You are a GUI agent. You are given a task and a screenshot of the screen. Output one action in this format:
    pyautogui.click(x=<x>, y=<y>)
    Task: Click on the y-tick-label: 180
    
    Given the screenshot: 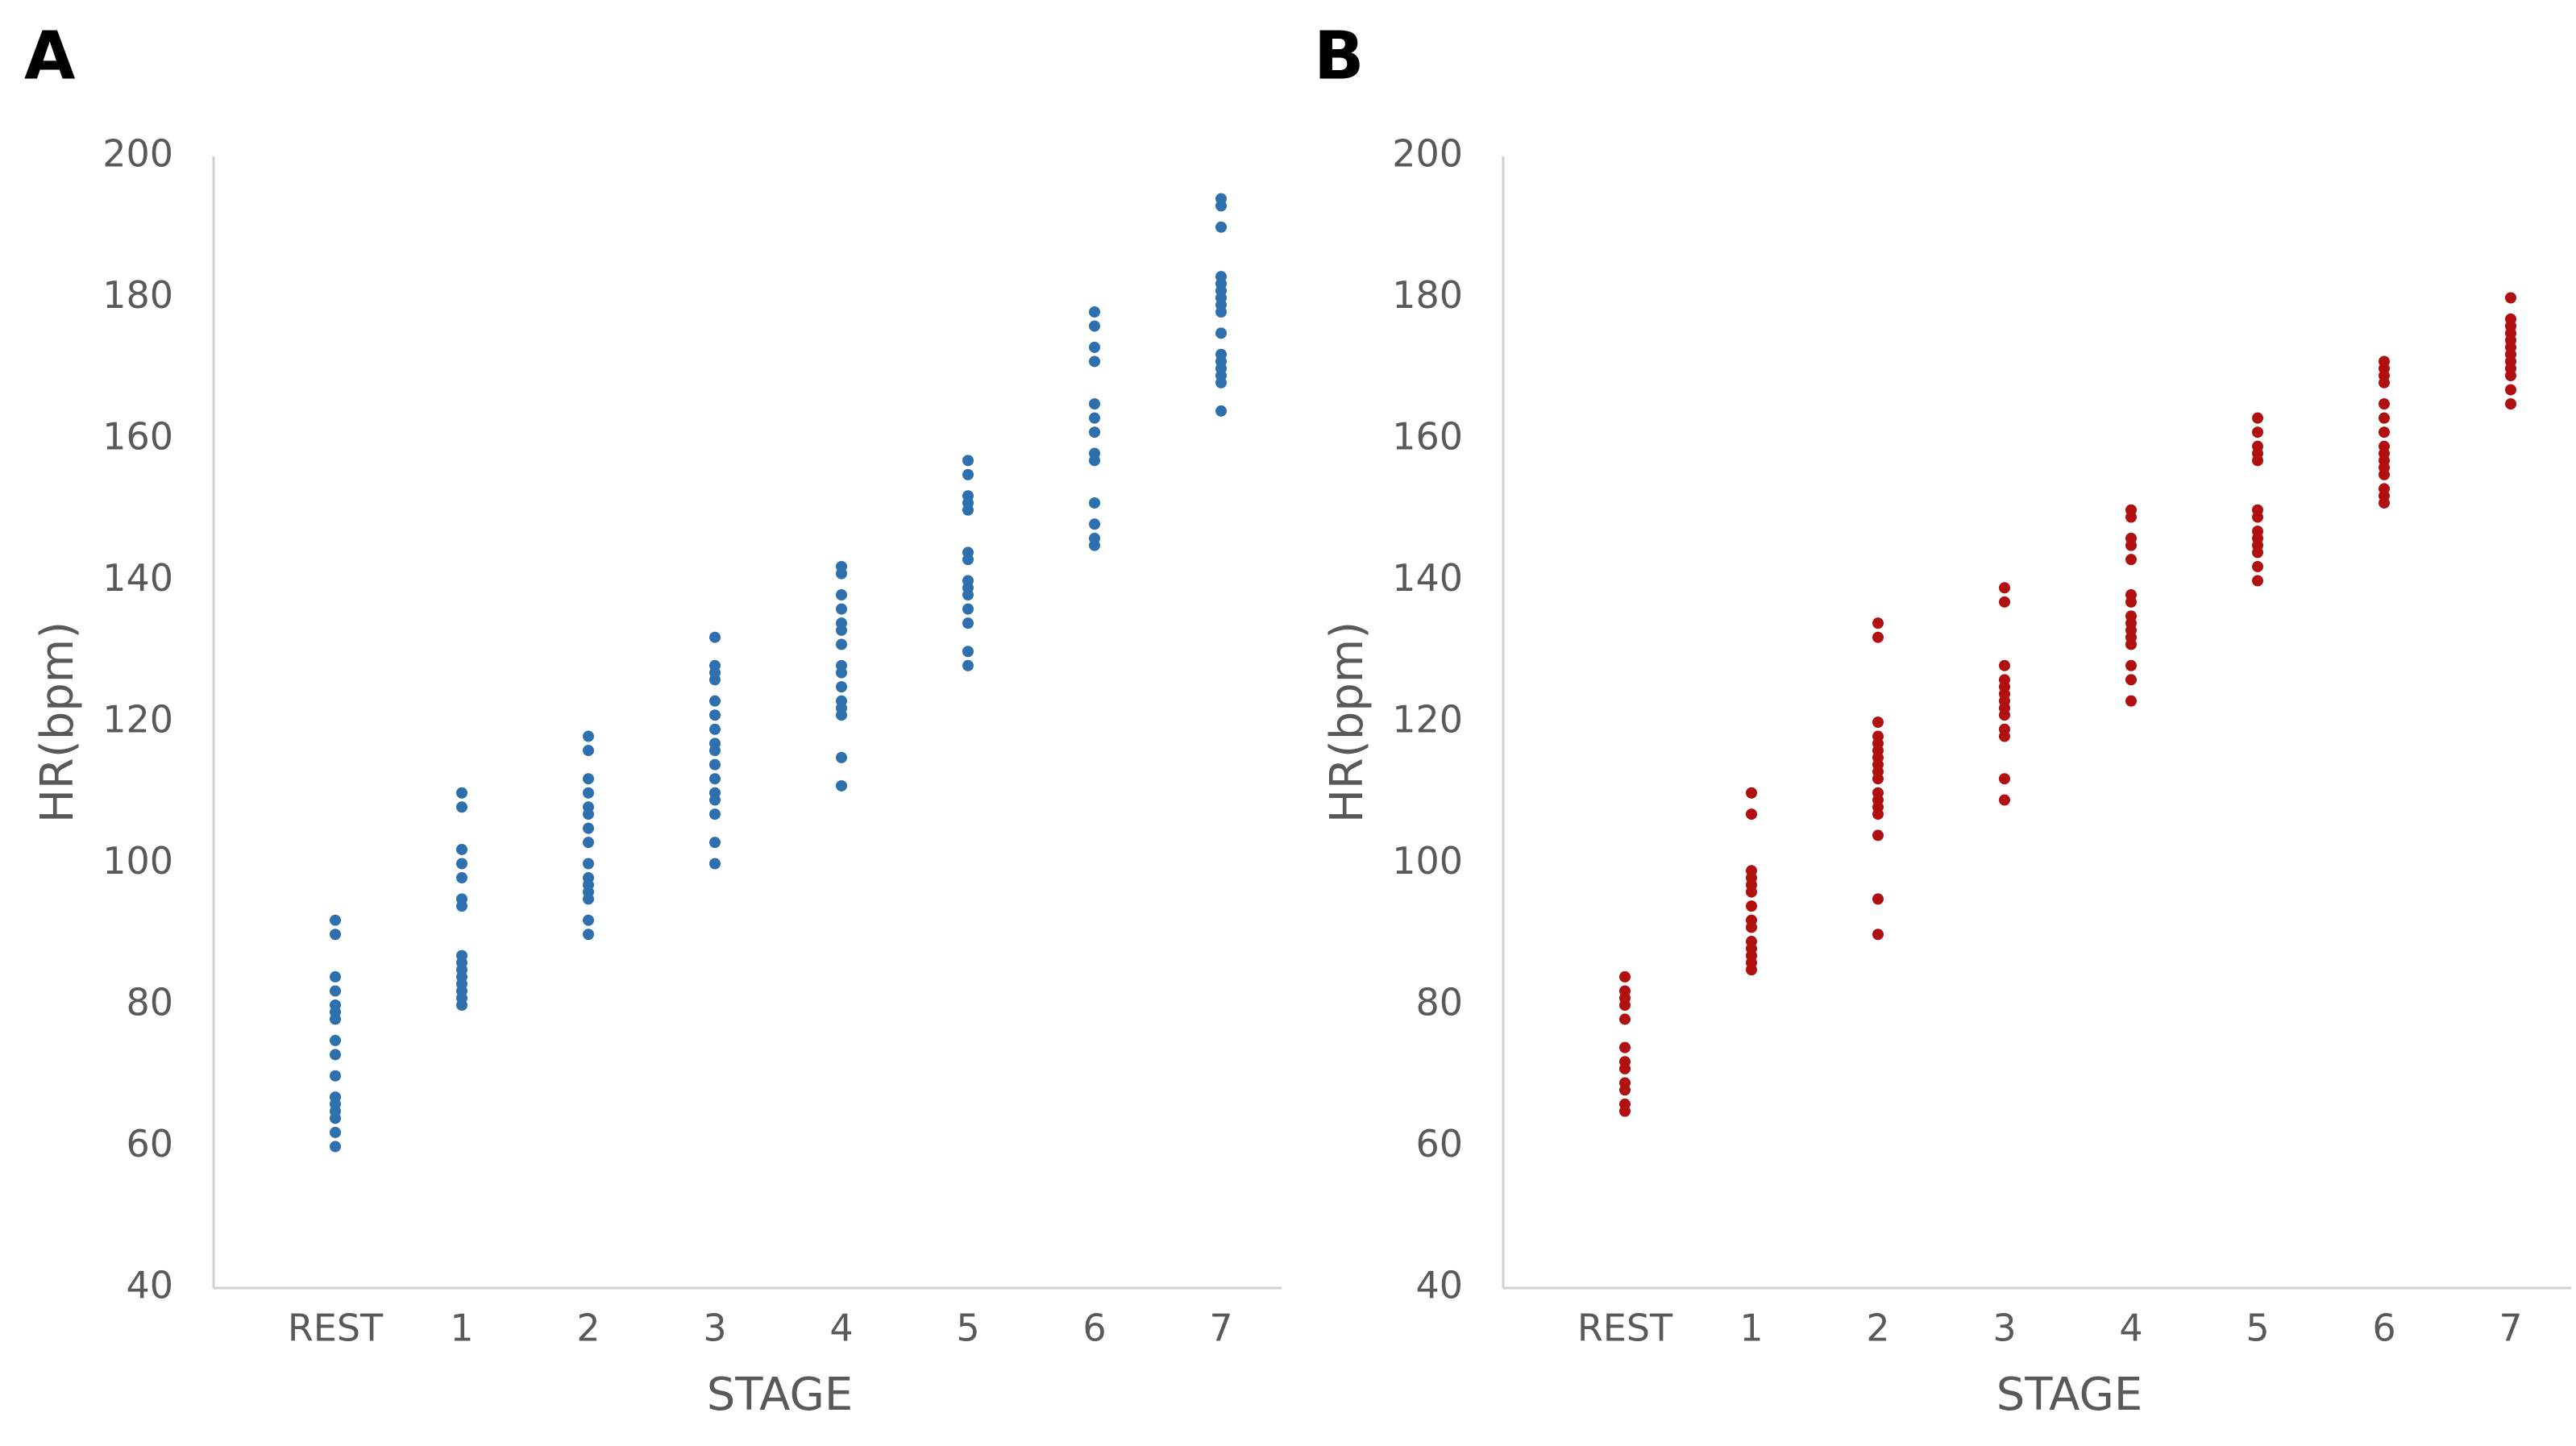 What is the action you would take?
    pyautogui.click(x=137, y=295)
    